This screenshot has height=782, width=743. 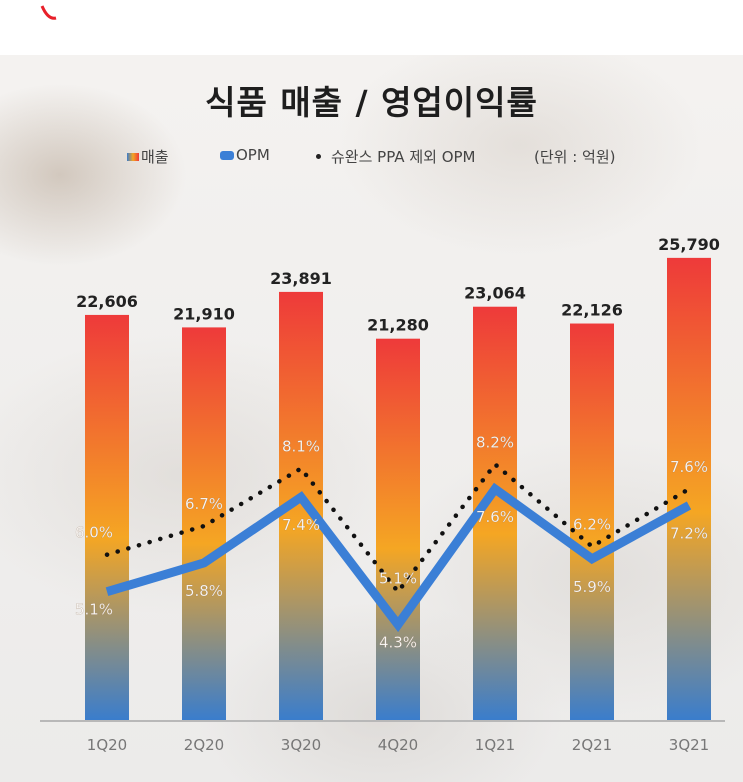 I want to click on opm-data-label: 4.3%, so click(x=398, y=643).